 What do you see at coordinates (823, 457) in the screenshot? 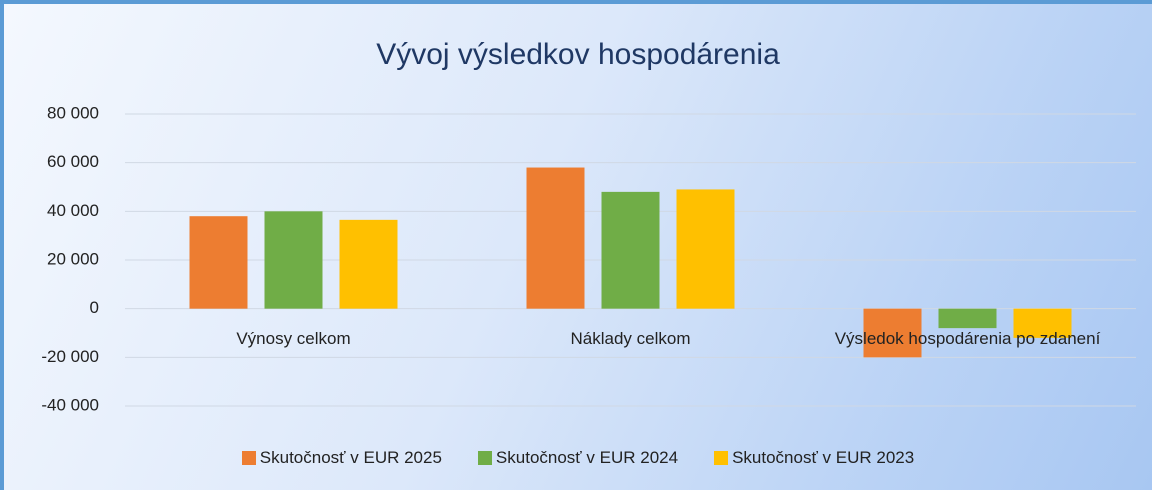
I see `legend-label: Skutočnosť v EUR 2023` at bounding box center [823, 457].